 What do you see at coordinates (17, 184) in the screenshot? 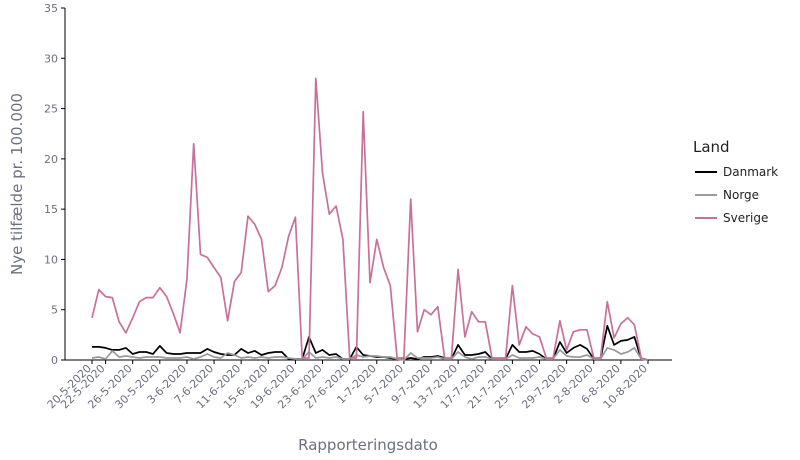
I see `y-axis-title: Nye tilfælde pr. 100.000` at bounding box center [17, 184].